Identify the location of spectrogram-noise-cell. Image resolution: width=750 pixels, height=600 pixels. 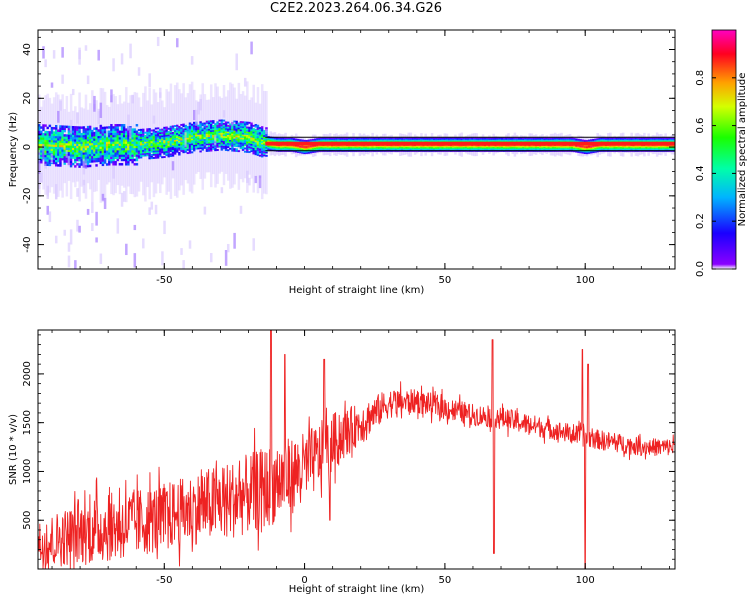
(126, 249).